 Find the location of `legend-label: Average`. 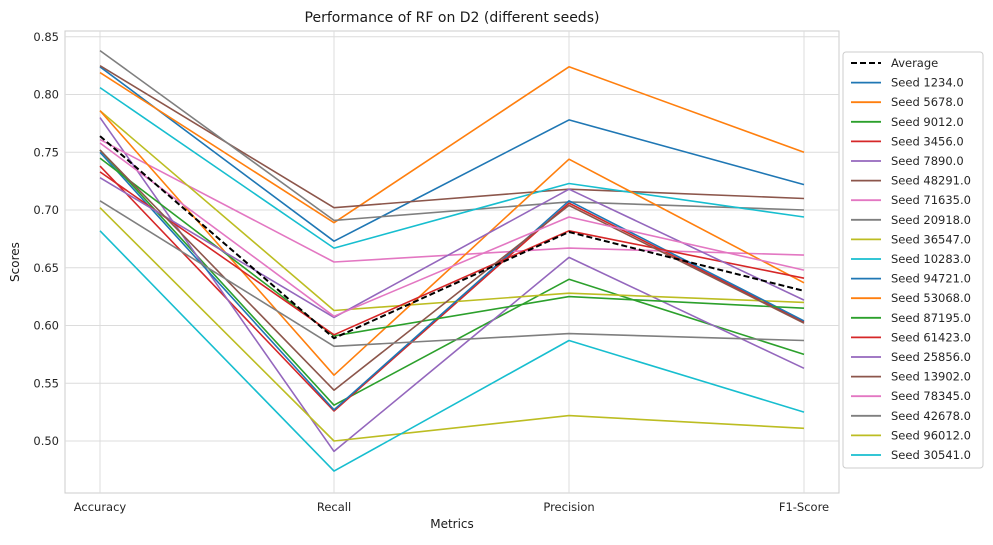

legend-label: Average is located at coordinates (914, 63).